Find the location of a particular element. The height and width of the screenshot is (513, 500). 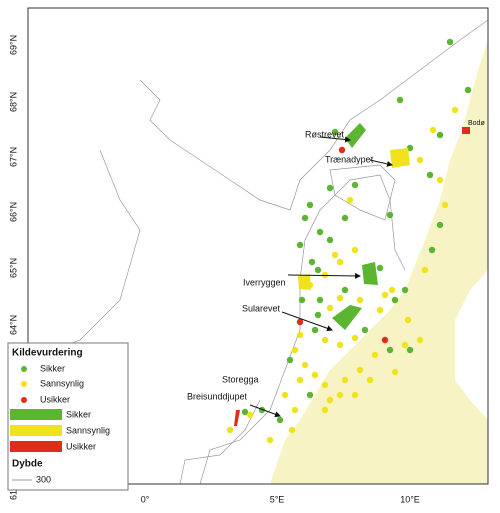

place-label: Røstrevet is located at coordinates (325, 134).